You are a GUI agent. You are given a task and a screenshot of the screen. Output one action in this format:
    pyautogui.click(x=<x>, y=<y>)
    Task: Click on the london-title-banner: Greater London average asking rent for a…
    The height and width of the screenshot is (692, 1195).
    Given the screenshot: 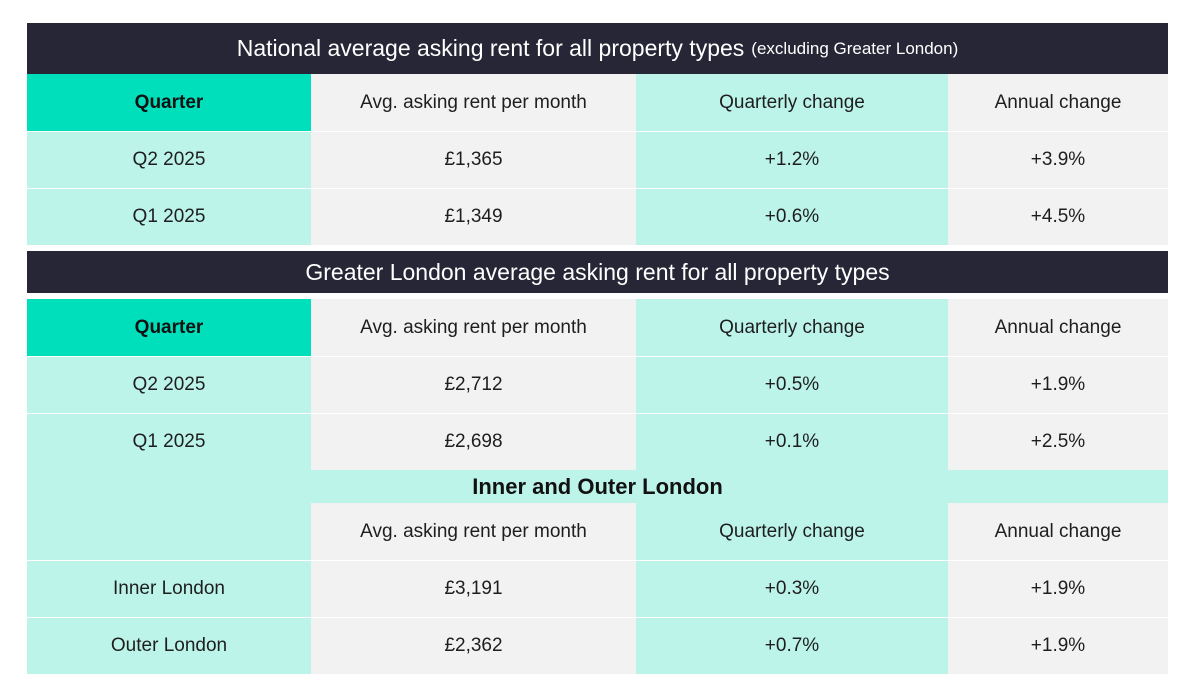 What is the action you would take?
    pyautogui.click(x=597, y=272)
    